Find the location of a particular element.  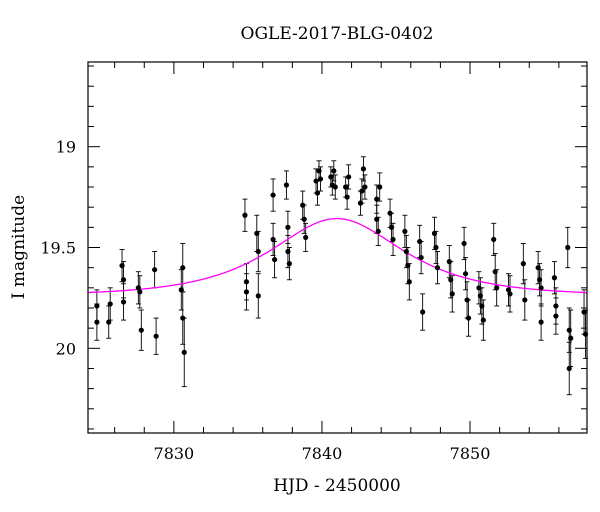

model-curve-group is located at coordinates (337, 255).